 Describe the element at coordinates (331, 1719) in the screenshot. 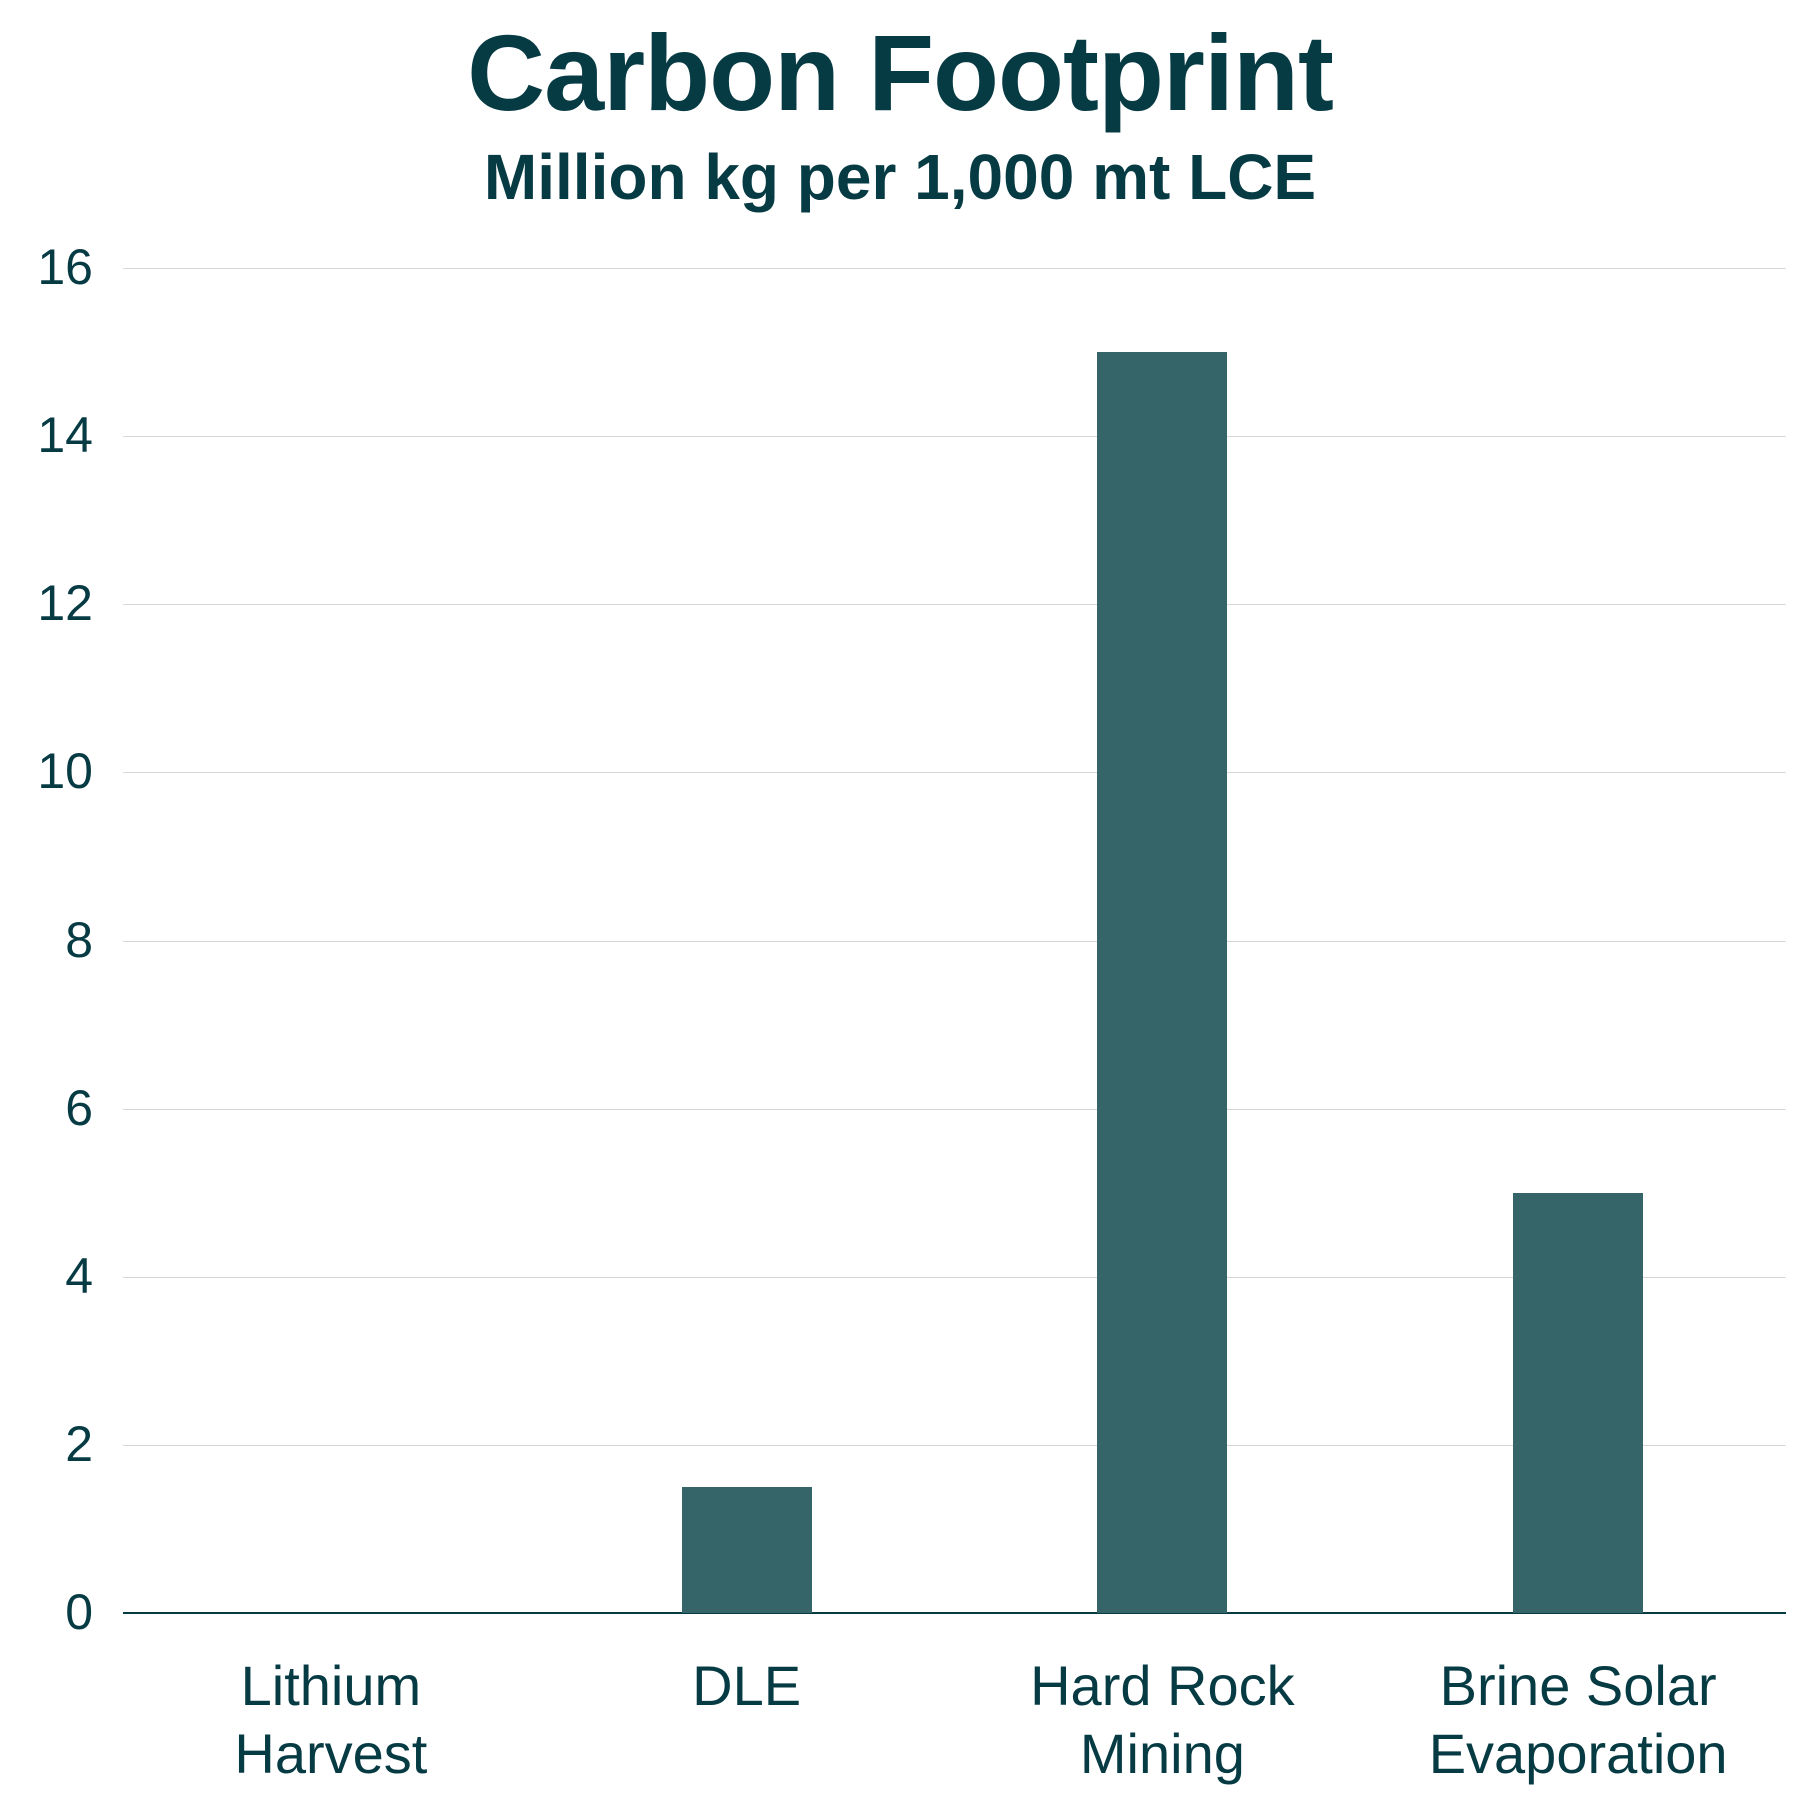

I see `x-tick-label: Lithium Harvest` at that location.